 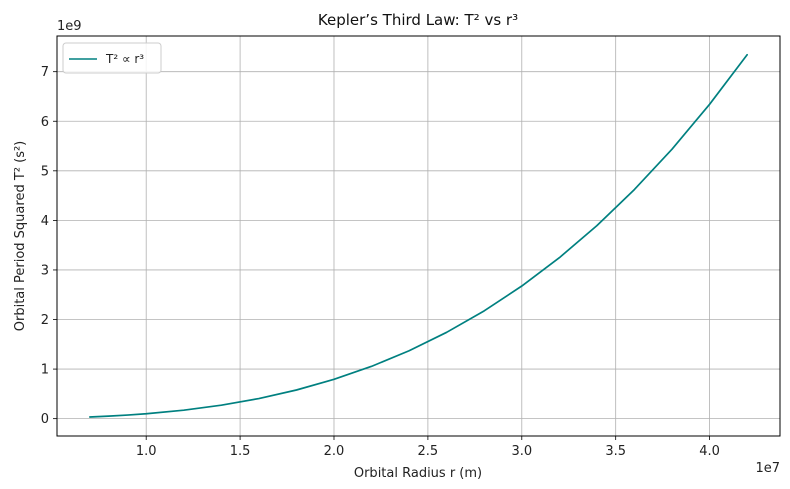 I want to click on x-tick-label: 3.0, so click(x=521, y=451).